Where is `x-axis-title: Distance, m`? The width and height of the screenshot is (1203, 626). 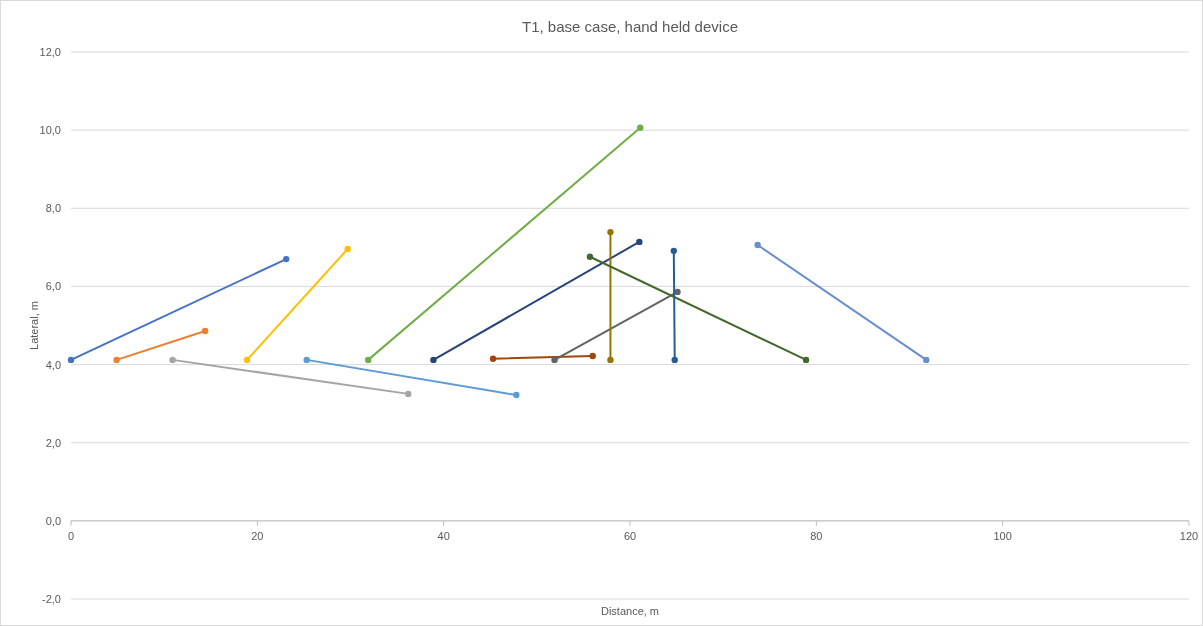
x-axis-title: Distance, m is located at coordinates (630, 611).